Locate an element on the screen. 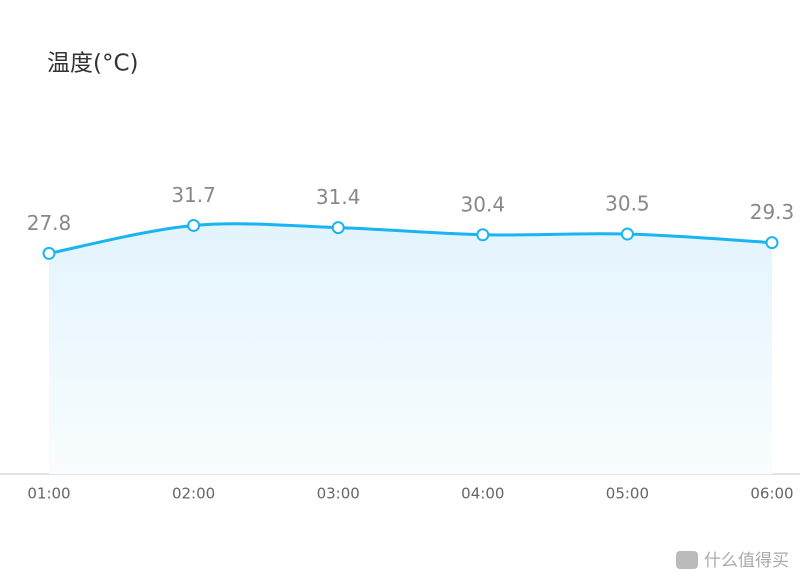 The image size is (800, 581). line is located at coordinates (410, 238).